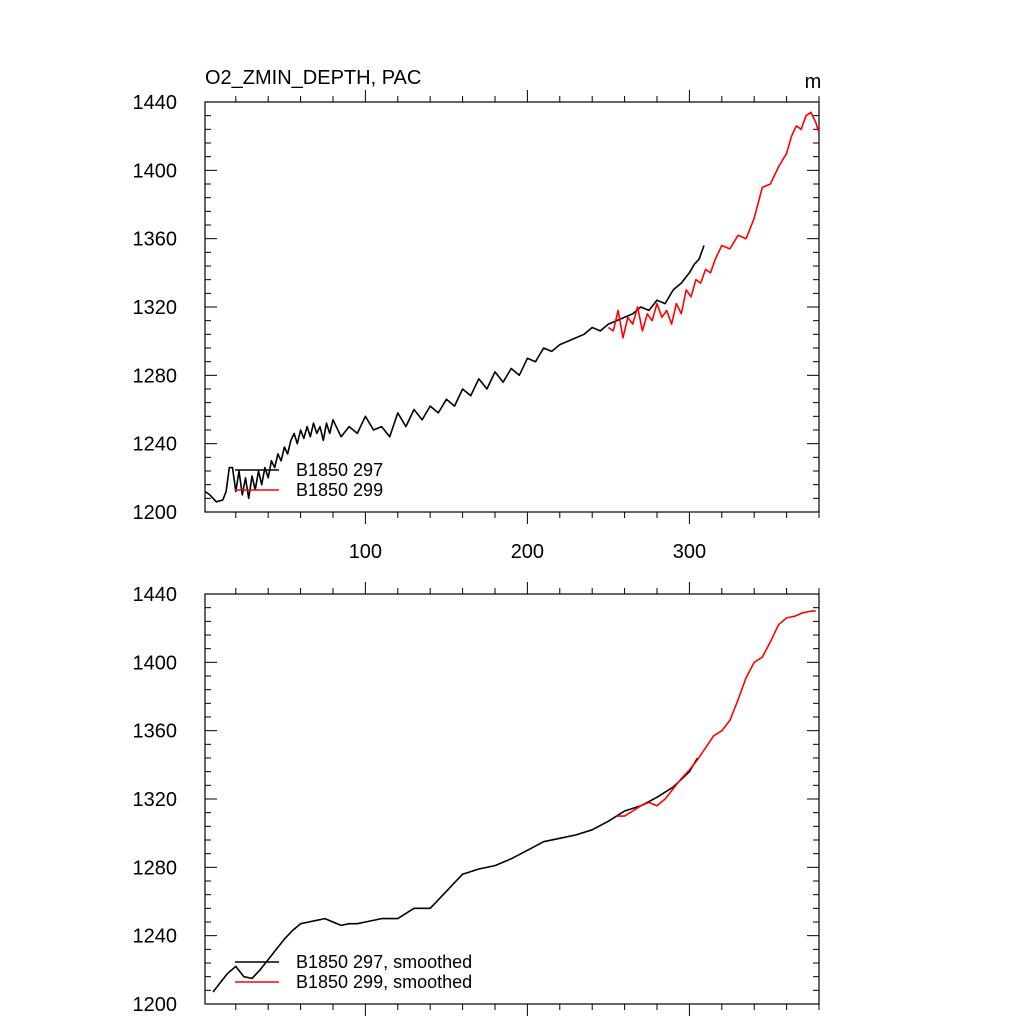  Describe the element at coordinates (339, 490) in the screenshot. I see `legend-label: B1850 299` at that location.